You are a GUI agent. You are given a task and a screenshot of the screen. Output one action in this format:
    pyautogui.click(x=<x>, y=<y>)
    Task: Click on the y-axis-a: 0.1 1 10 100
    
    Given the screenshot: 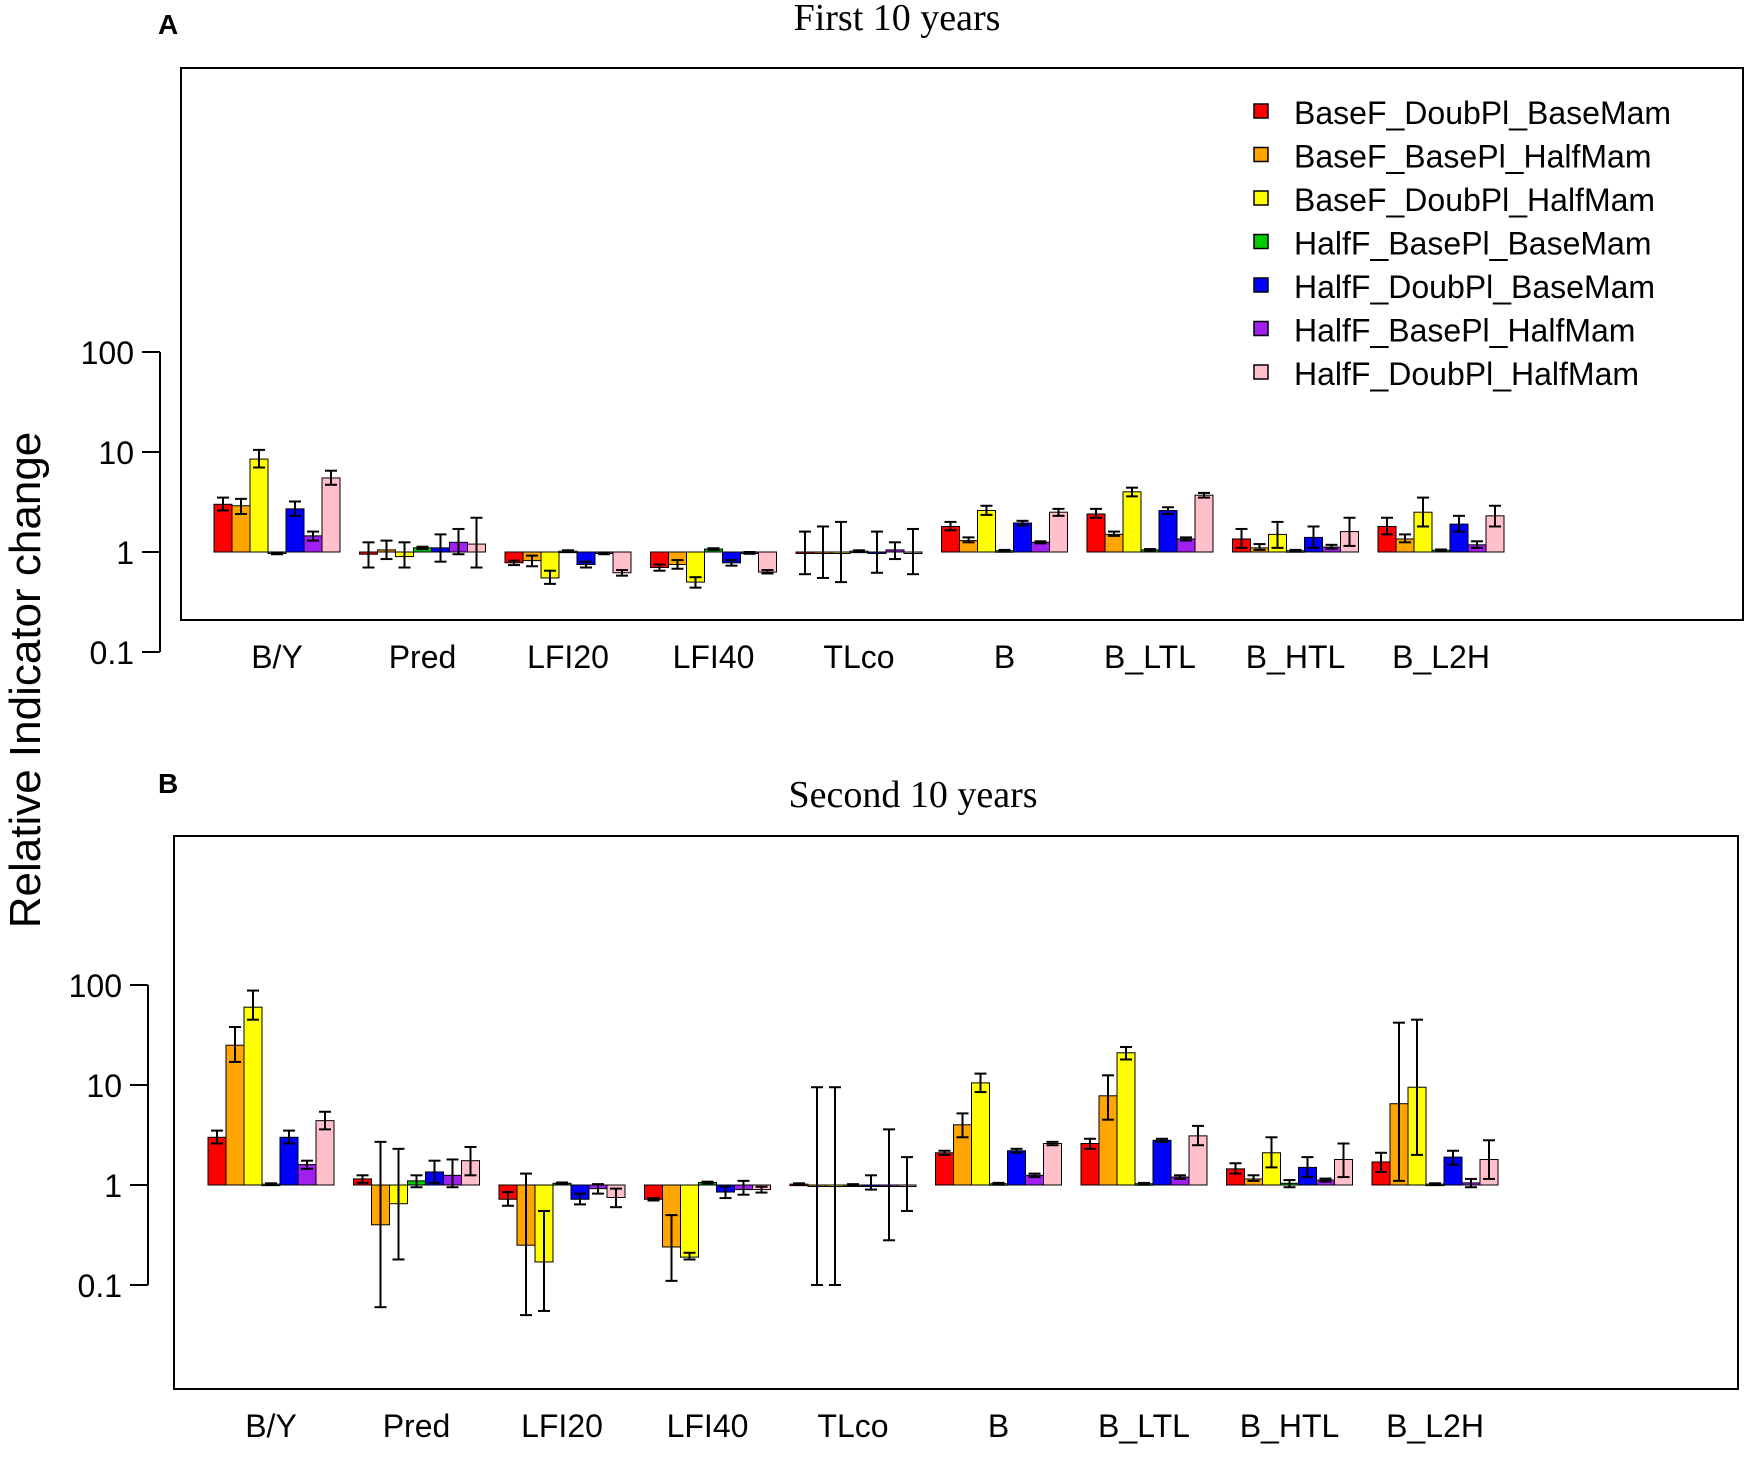 What is the action you would take?
    pyautogui.click(x=121, y=503)
    